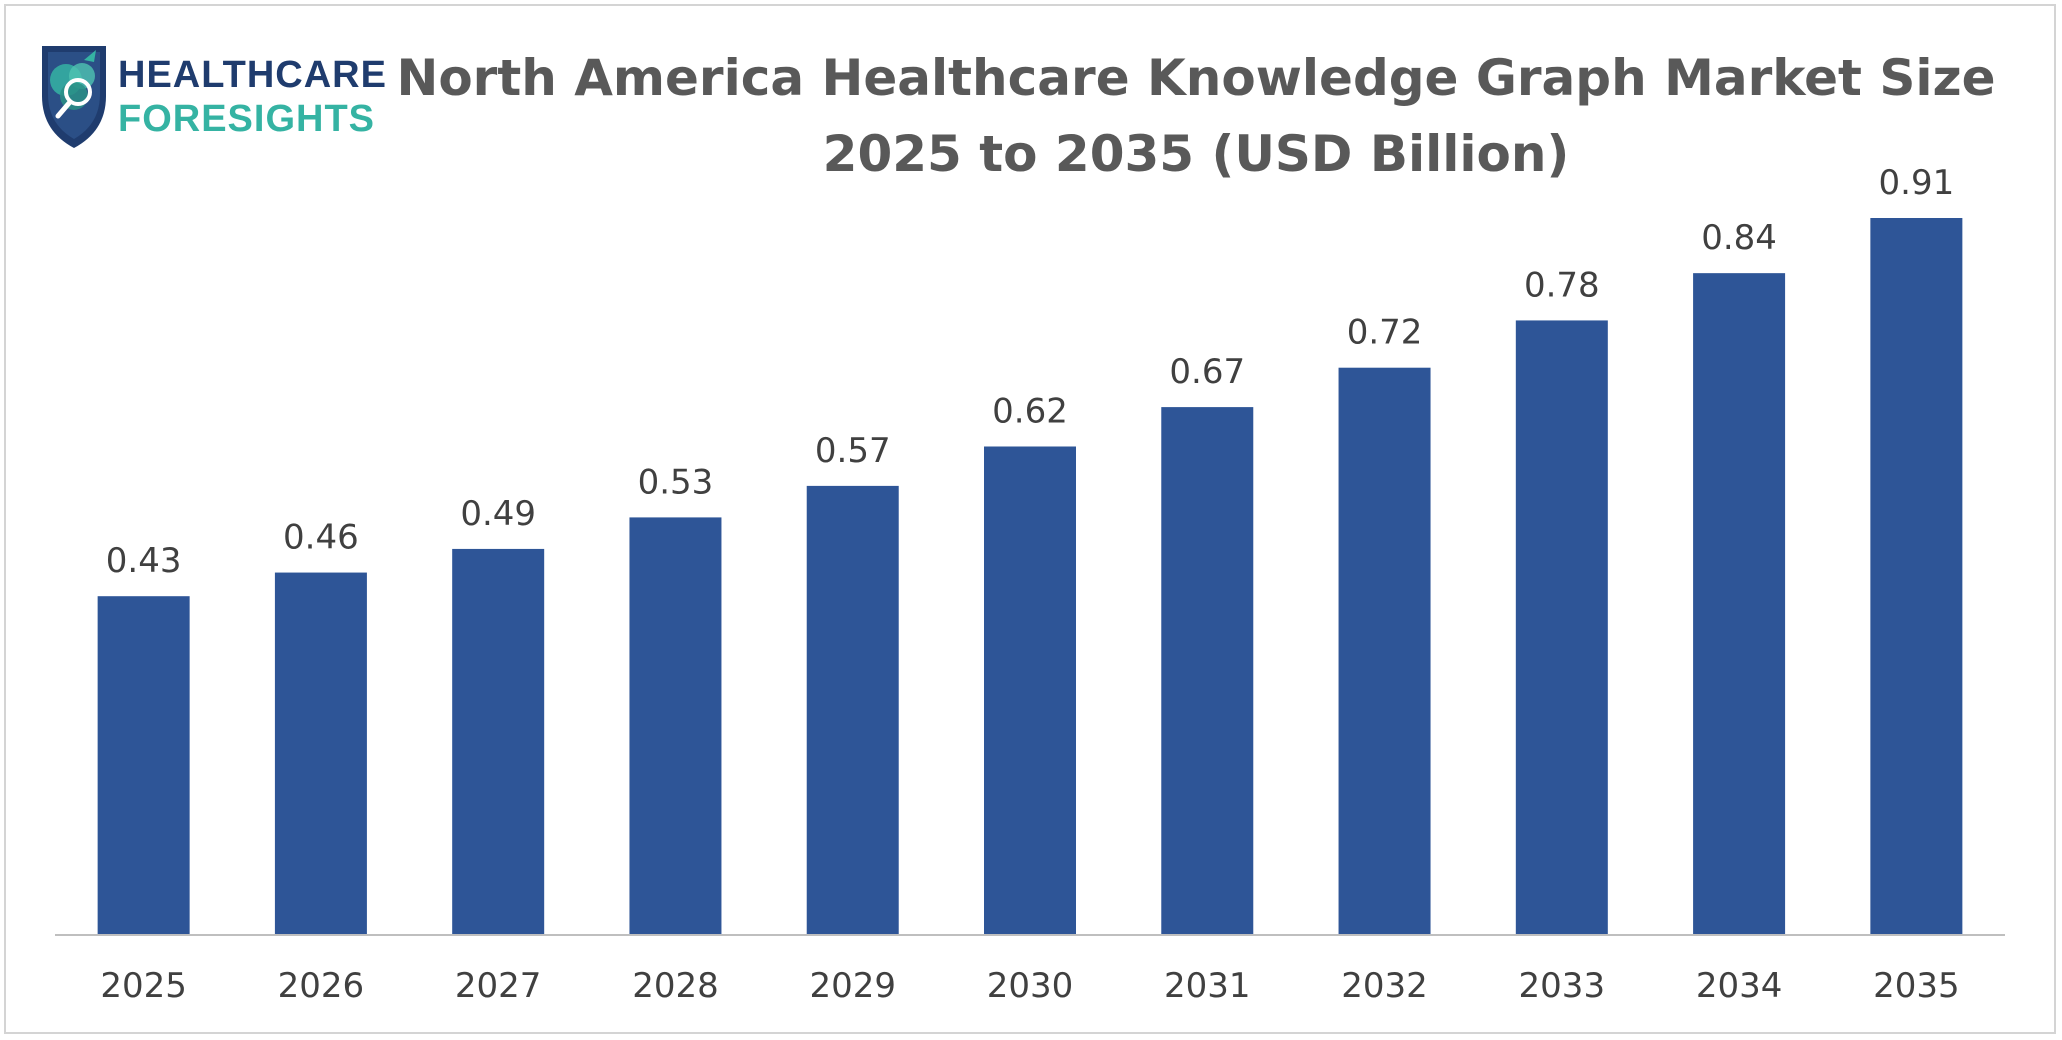  Describe the element at coordinates (1916, 576) in the screenshot. I see `bar-2035` at that location.